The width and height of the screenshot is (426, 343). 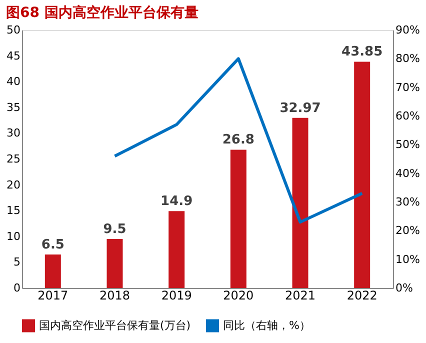 What do you see at coordinates (115, 325) in the screenshot?
I see `legend-label: 国内高空作业平台保有量(万台)` at bounding box center [115, 325].